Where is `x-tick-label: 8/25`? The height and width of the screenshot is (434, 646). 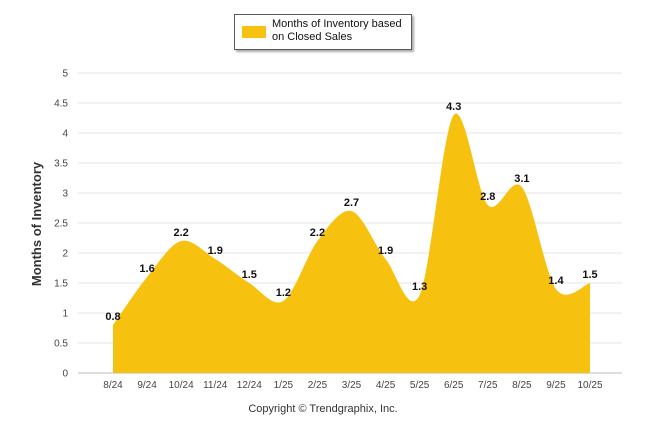
x-tick-label: 8/25 is located at coordinates (522, 385).